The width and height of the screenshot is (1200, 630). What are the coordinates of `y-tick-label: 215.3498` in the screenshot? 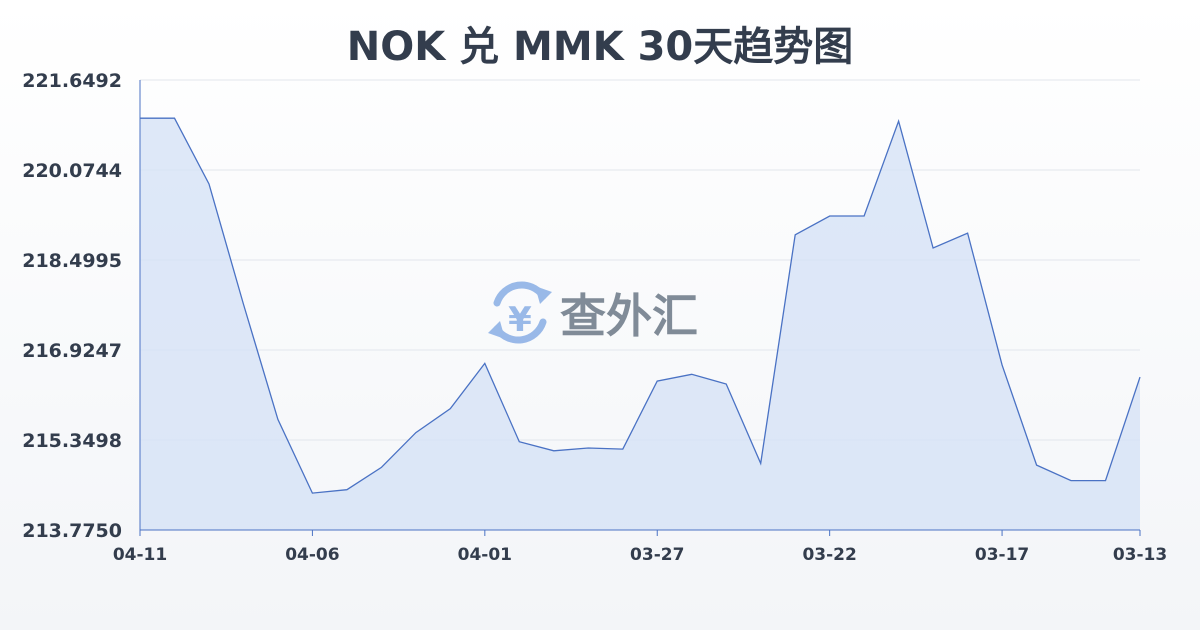 It's located at (72, 441).